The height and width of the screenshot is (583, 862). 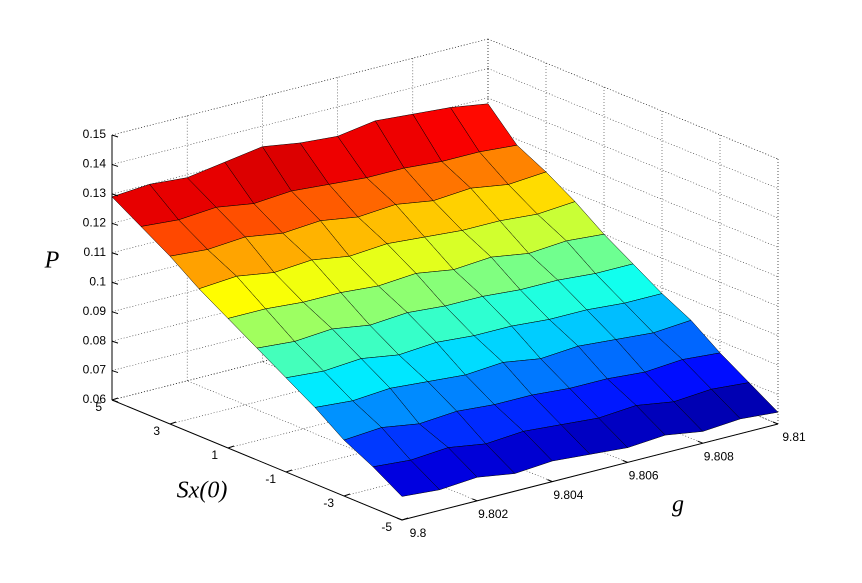 What do you see at coordinates (95, 134) in the screenshot?
I see `z-tick-label: 0.15` at bounding box center [95, 134].